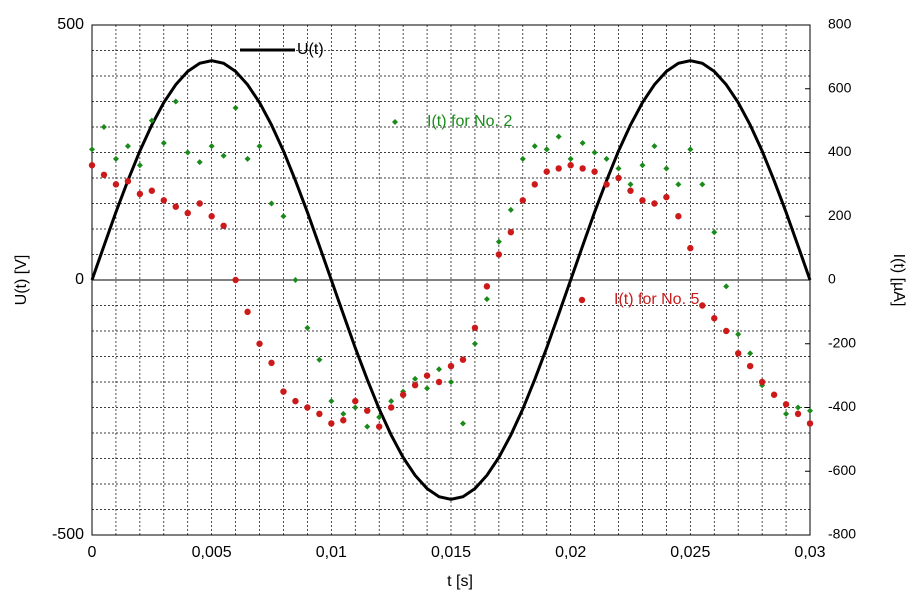 This screenshot has height=595, width=915. Describe the element at coordinates (842, 342) in the screenshot. I see `y2-tick-label: -200` at that location.